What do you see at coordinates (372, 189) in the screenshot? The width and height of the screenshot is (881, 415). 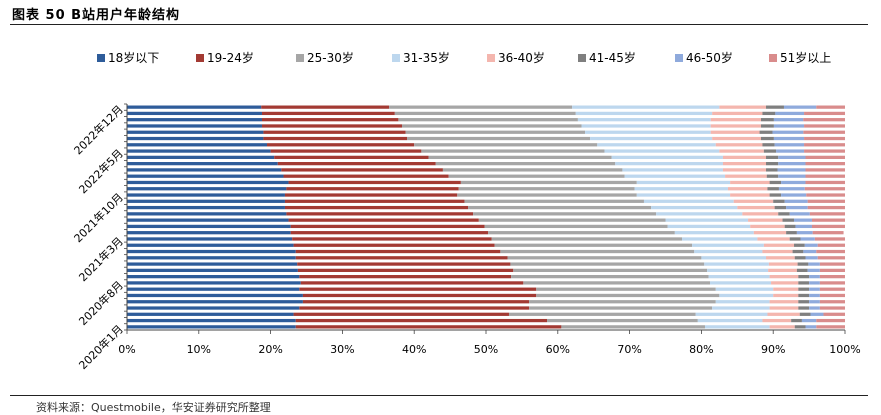 I see `bar-2021-11-s2` at bounding box center [372, 189].